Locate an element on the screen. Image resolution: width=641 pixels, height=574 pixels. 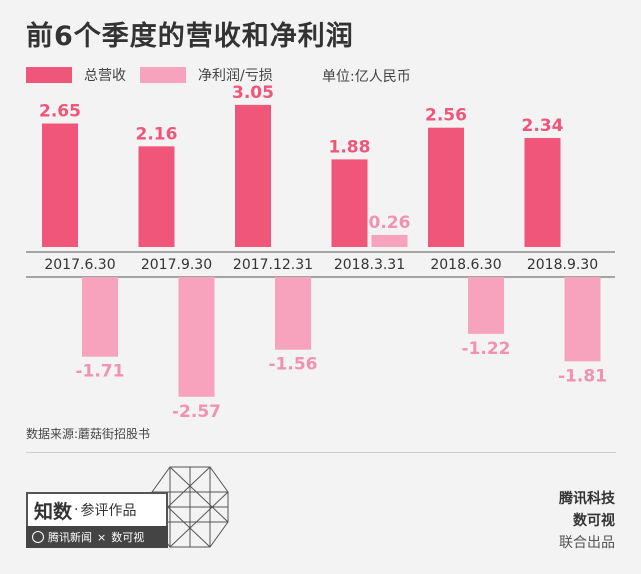
x-tick-label: 2018.3.31 is located at coordinates (369, 265).